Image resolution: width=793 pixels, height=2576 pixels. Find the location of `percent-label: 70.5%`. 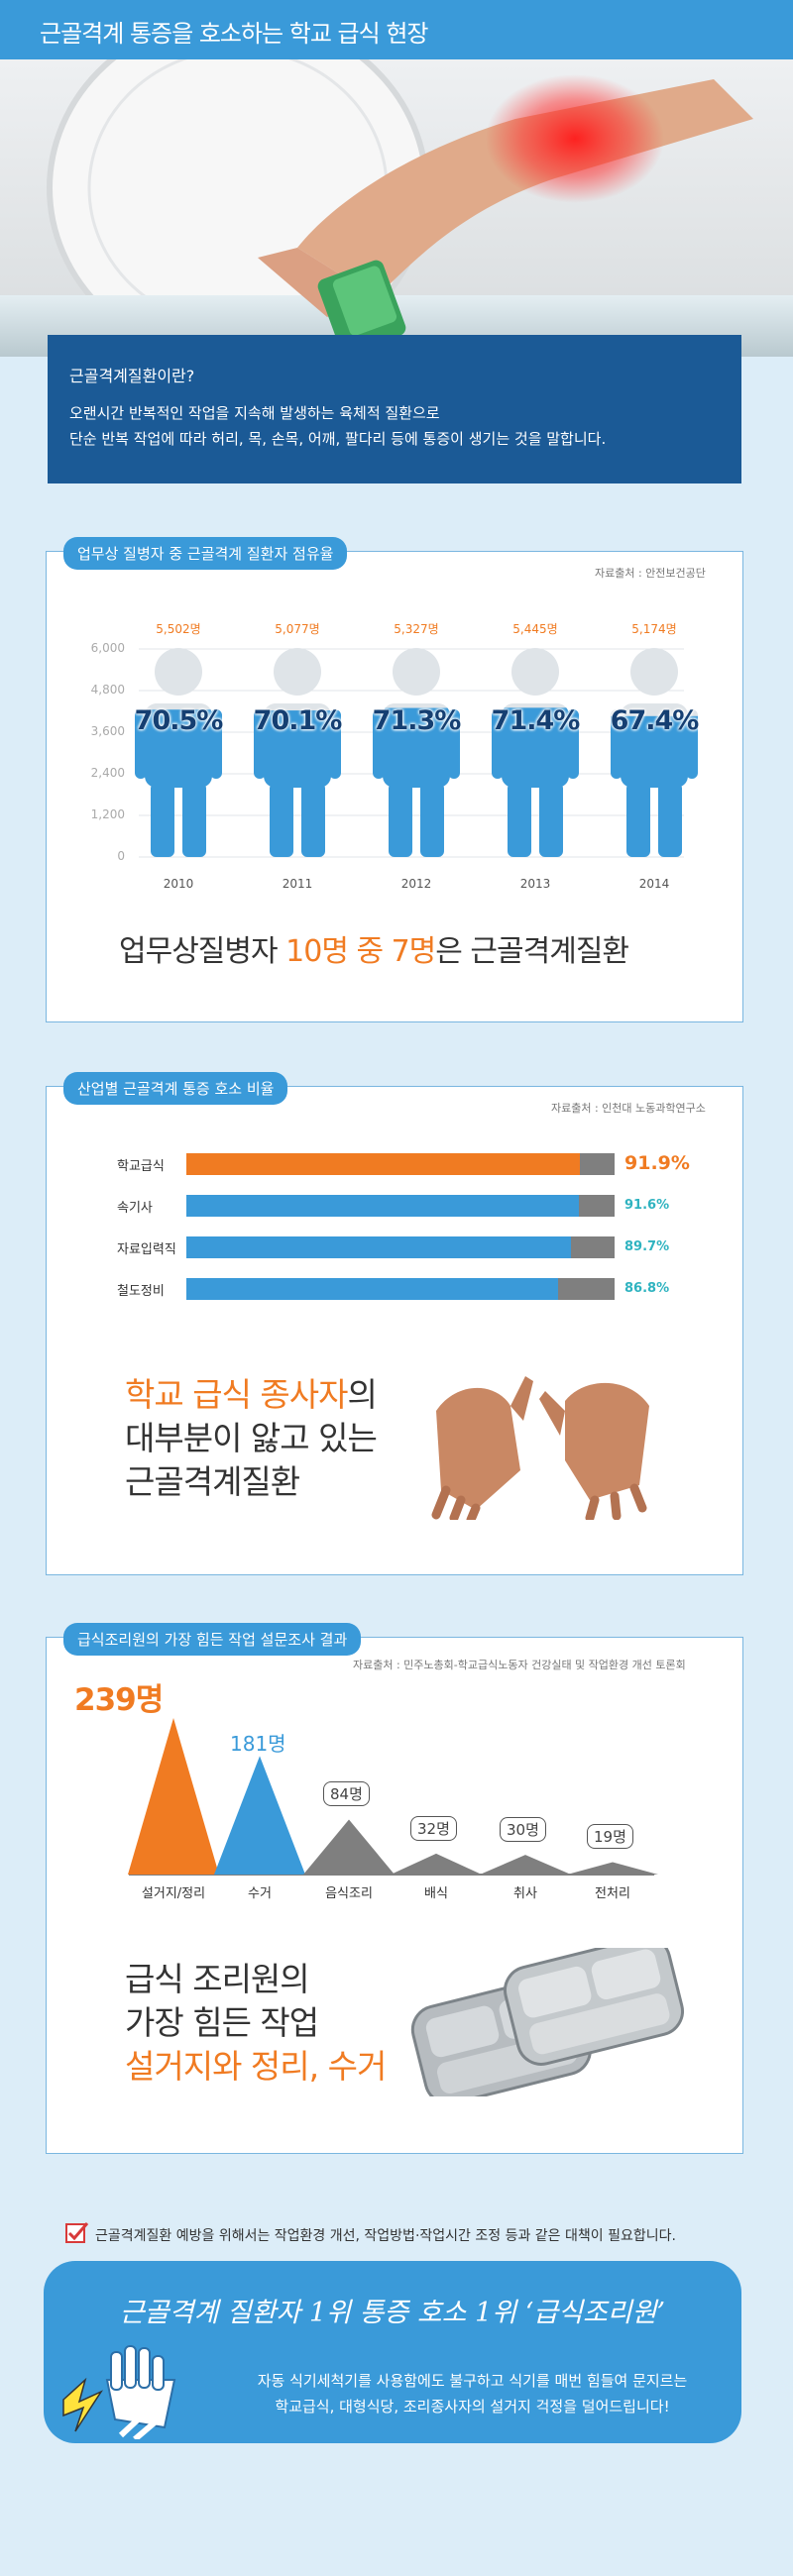

percent-label: 70.5% is located at coordinates (179, 720).